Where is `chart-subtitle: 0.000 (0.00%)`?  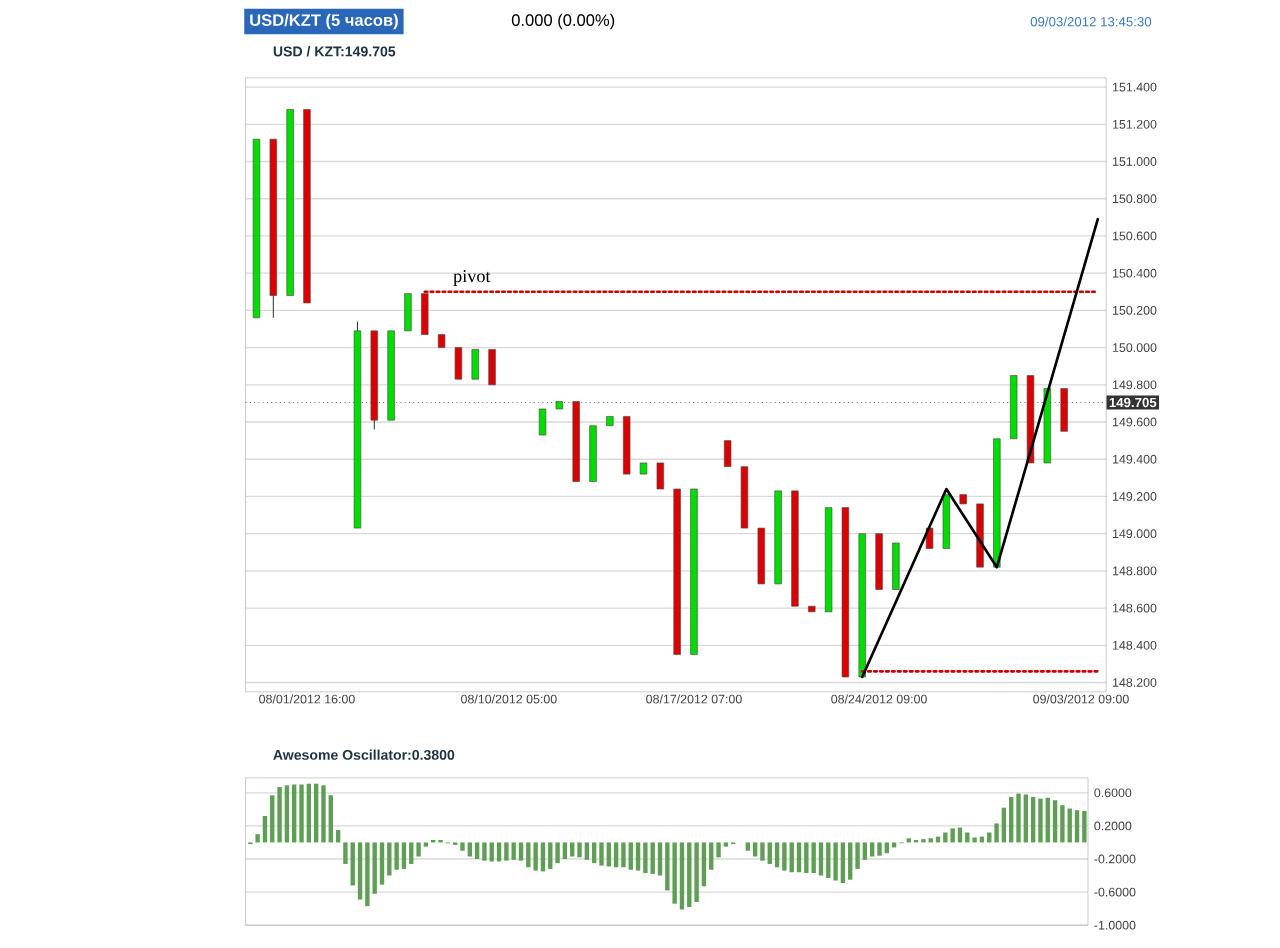 chart-subtitle: 0.000 (0.00%) is located at coordinates (563, 21).